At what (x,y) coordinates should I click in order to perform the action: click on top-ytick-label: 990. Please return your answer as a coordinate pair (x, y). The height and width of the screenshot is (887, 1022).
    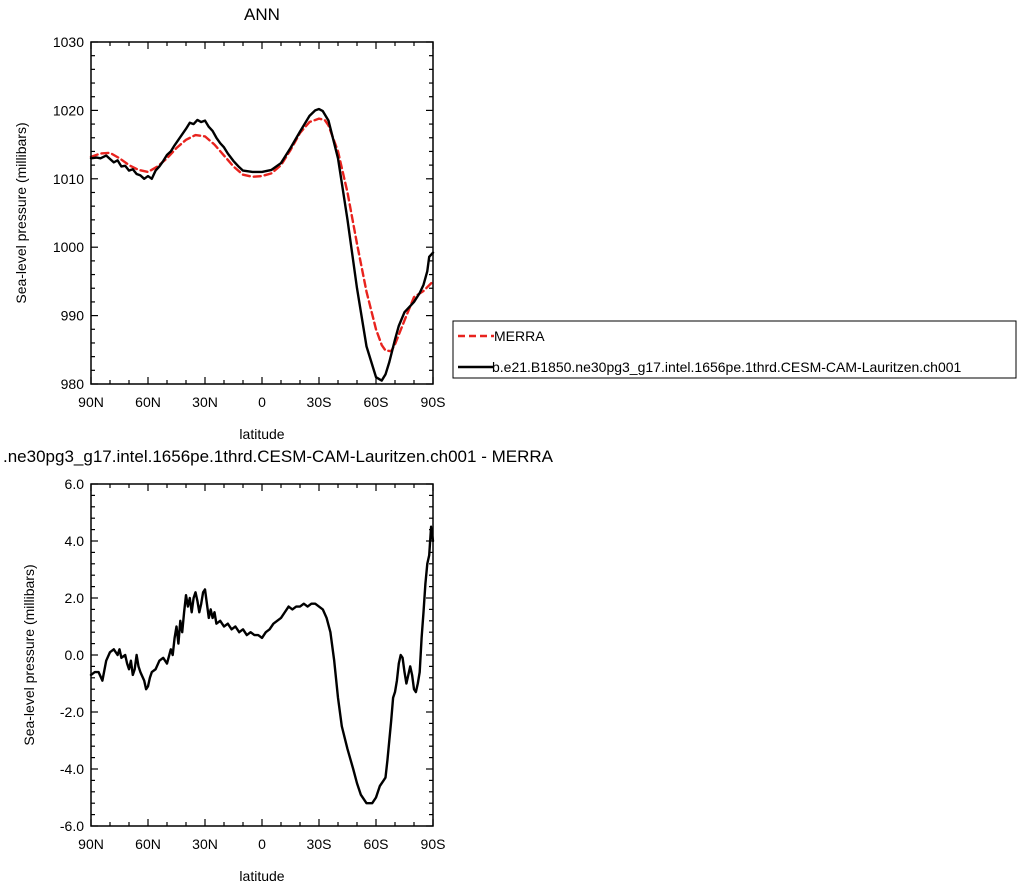
    Looking at the image, I should click on (73, 316).